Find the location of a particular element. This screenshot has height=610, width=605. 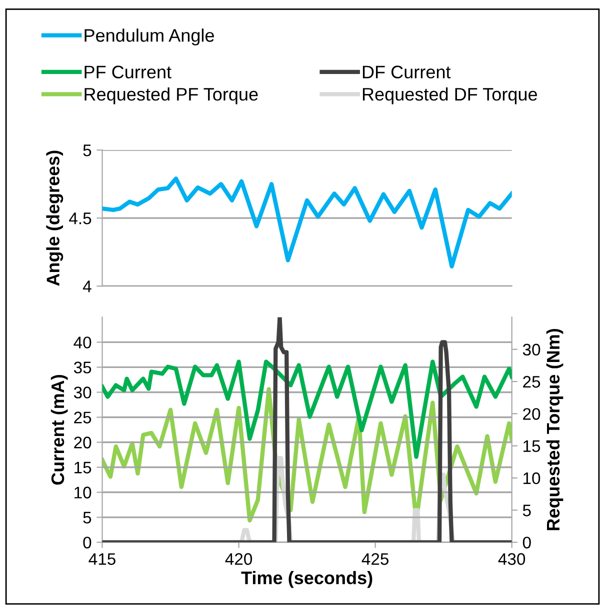

y2-tick-label: 20 is located at coordinates (531, 414).